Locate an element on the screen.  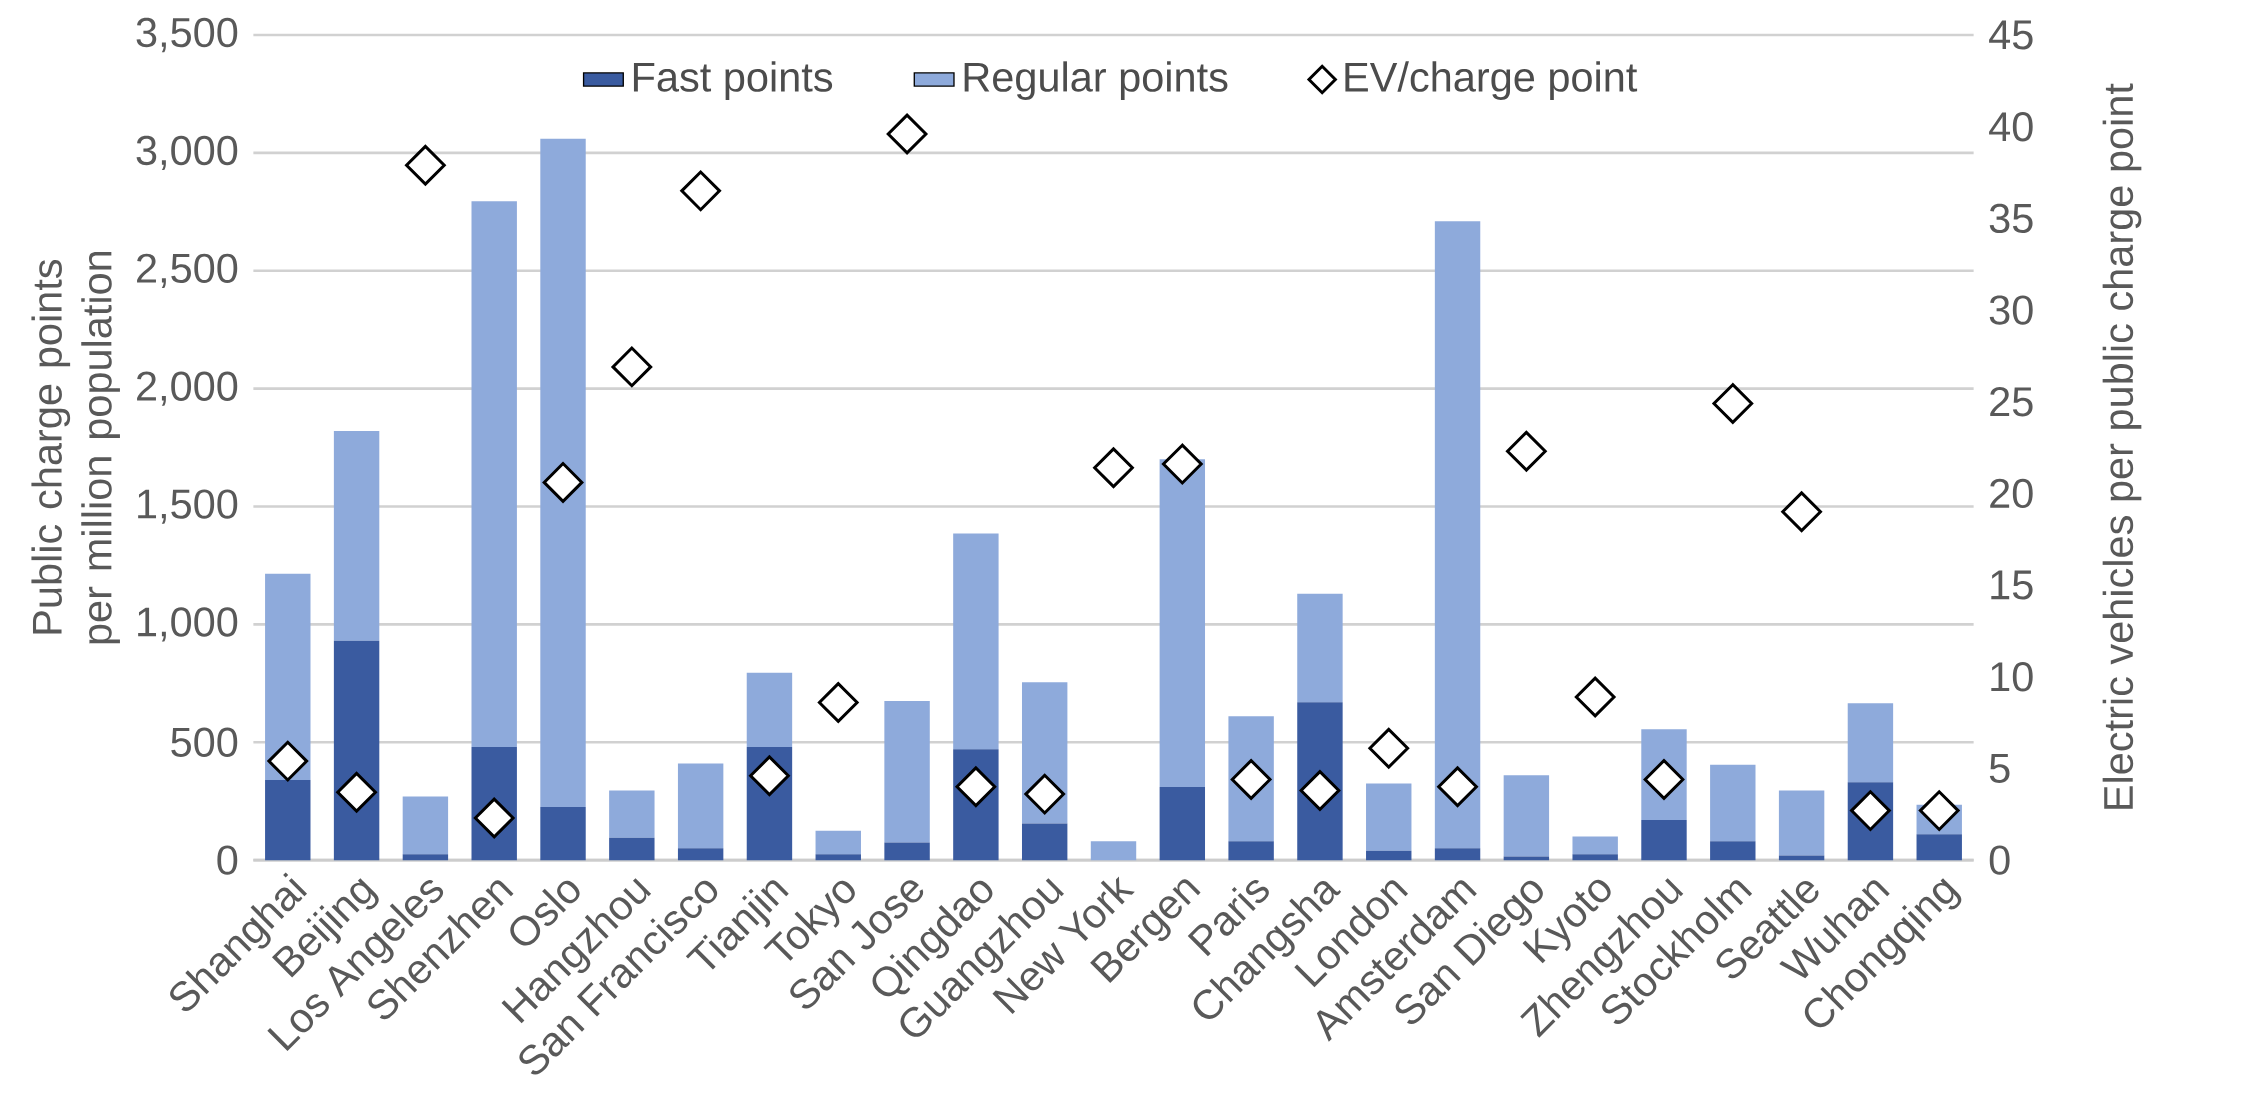
y-tick-label: 2,000 is located at coordinates (187, 388).